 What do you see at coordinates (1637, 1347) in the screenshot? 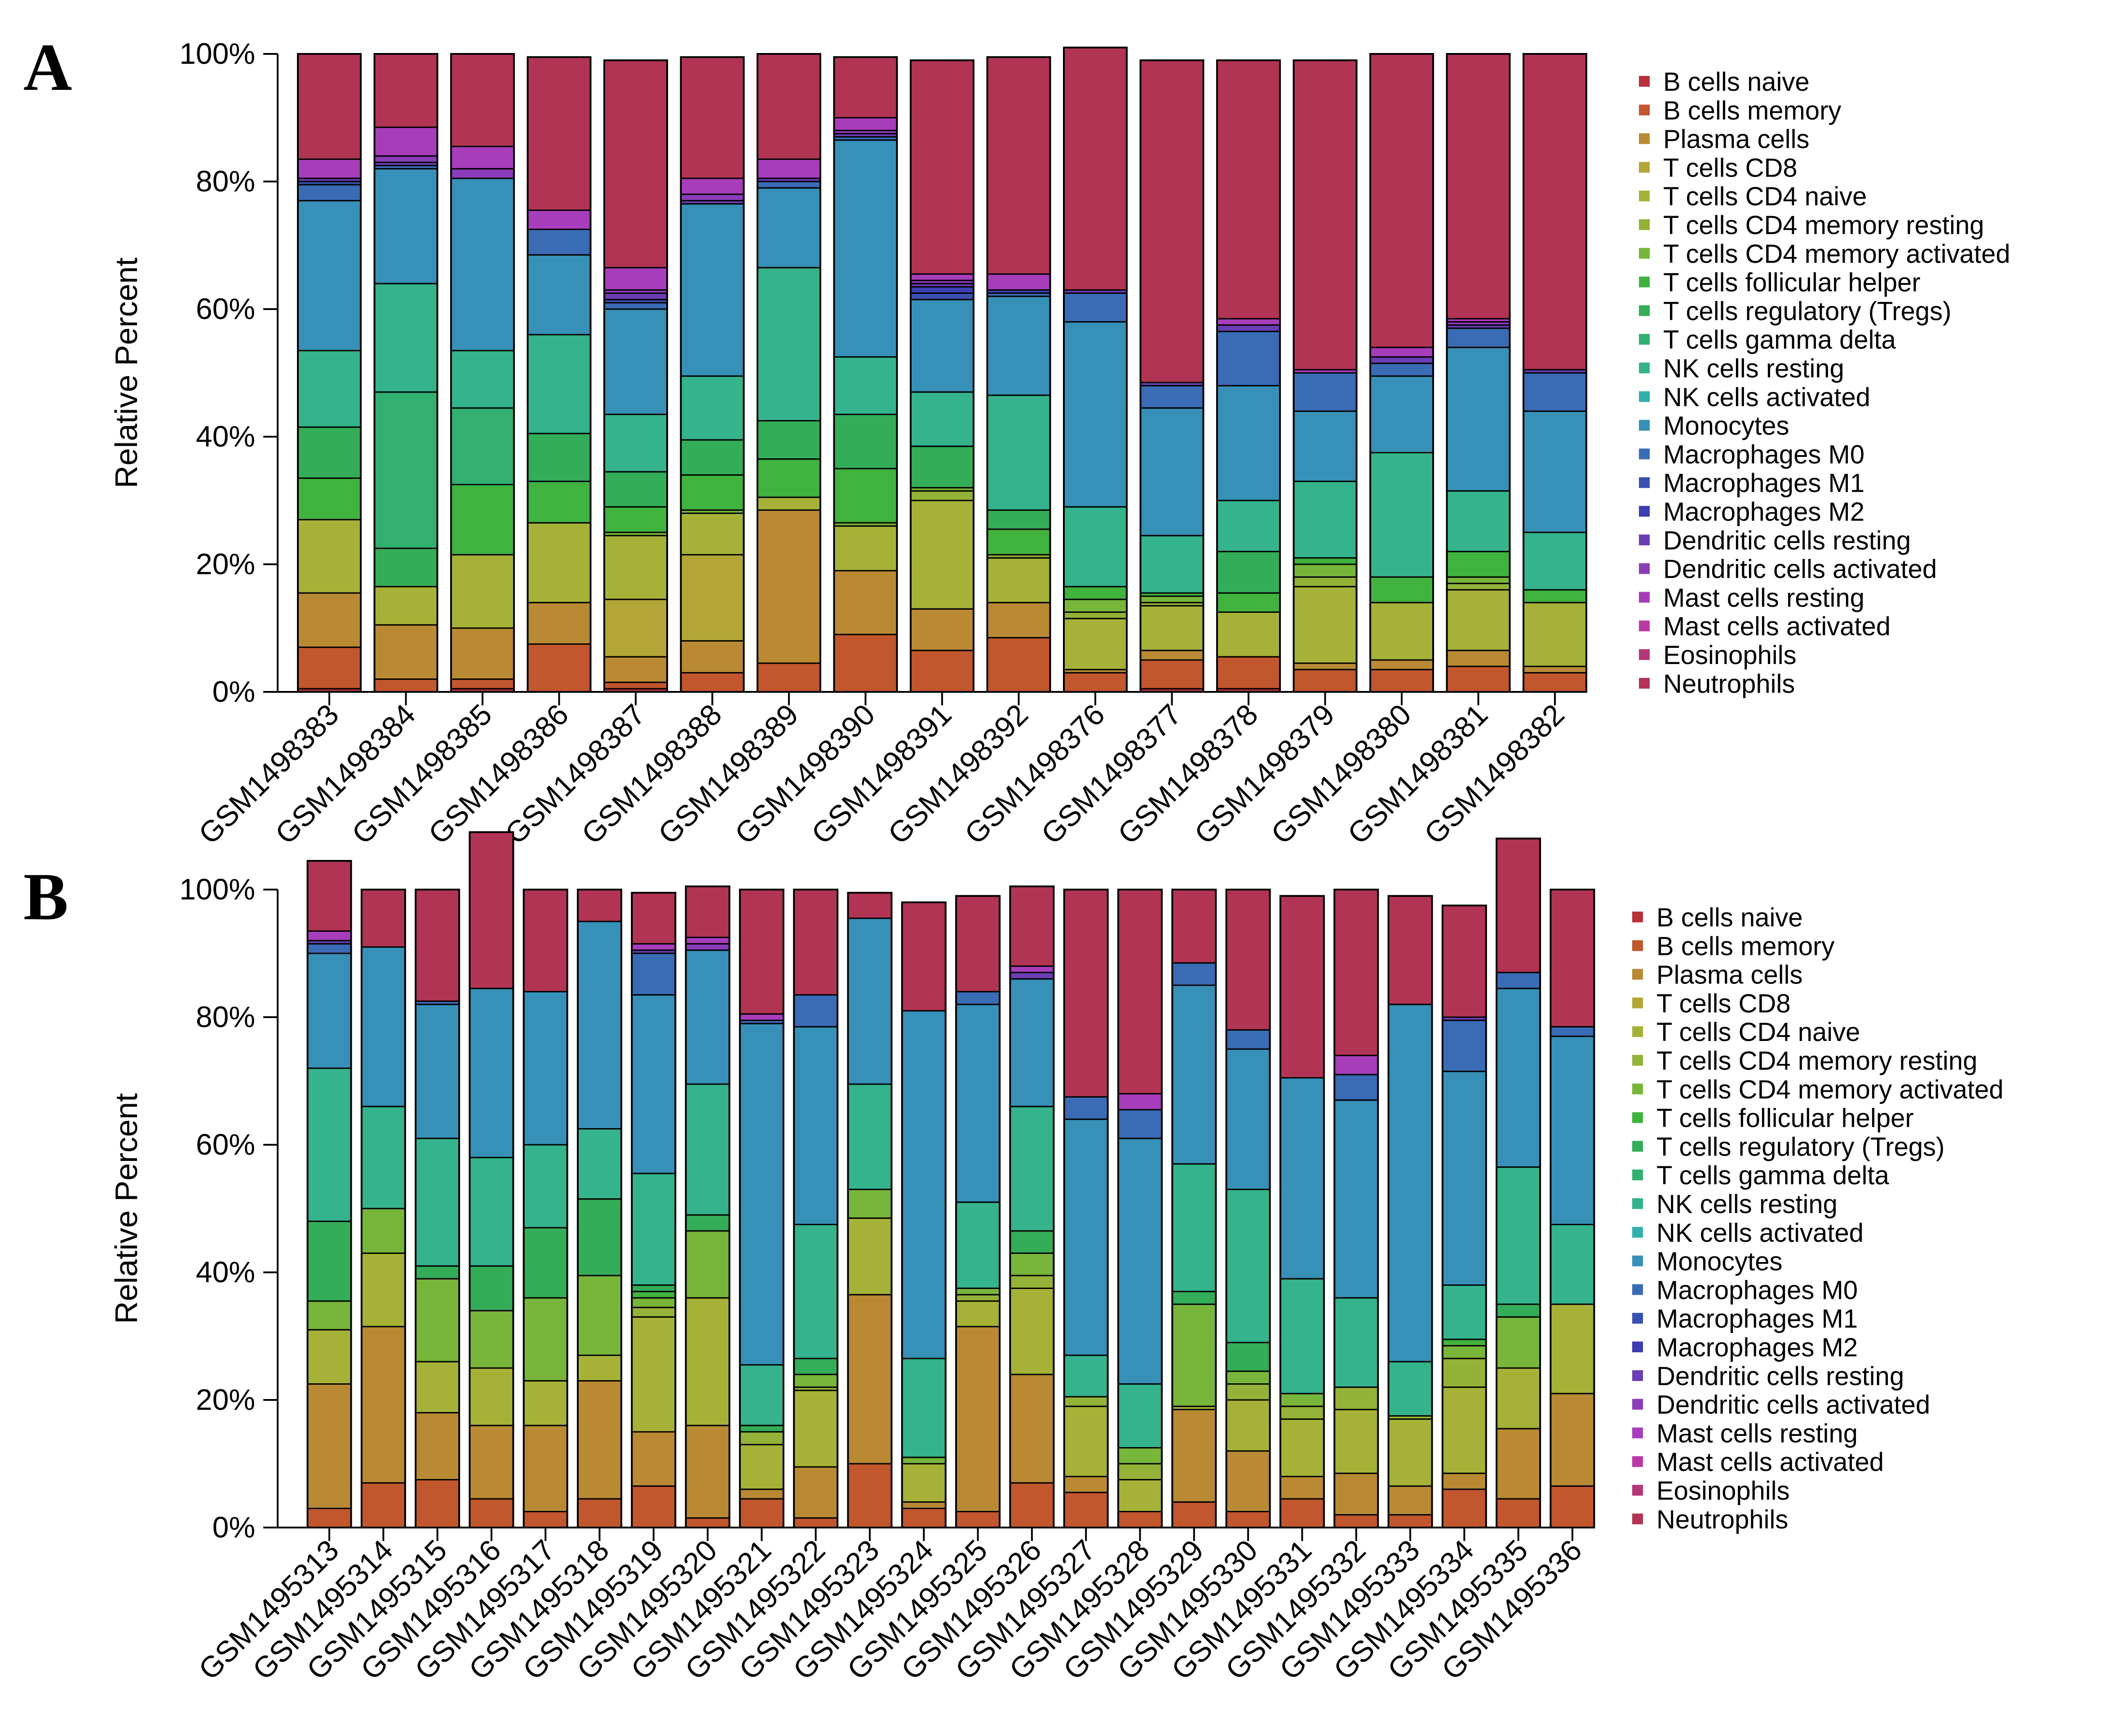
I see `legend-swatch-macrophages-m2` at bounding box center [1637, 1347].